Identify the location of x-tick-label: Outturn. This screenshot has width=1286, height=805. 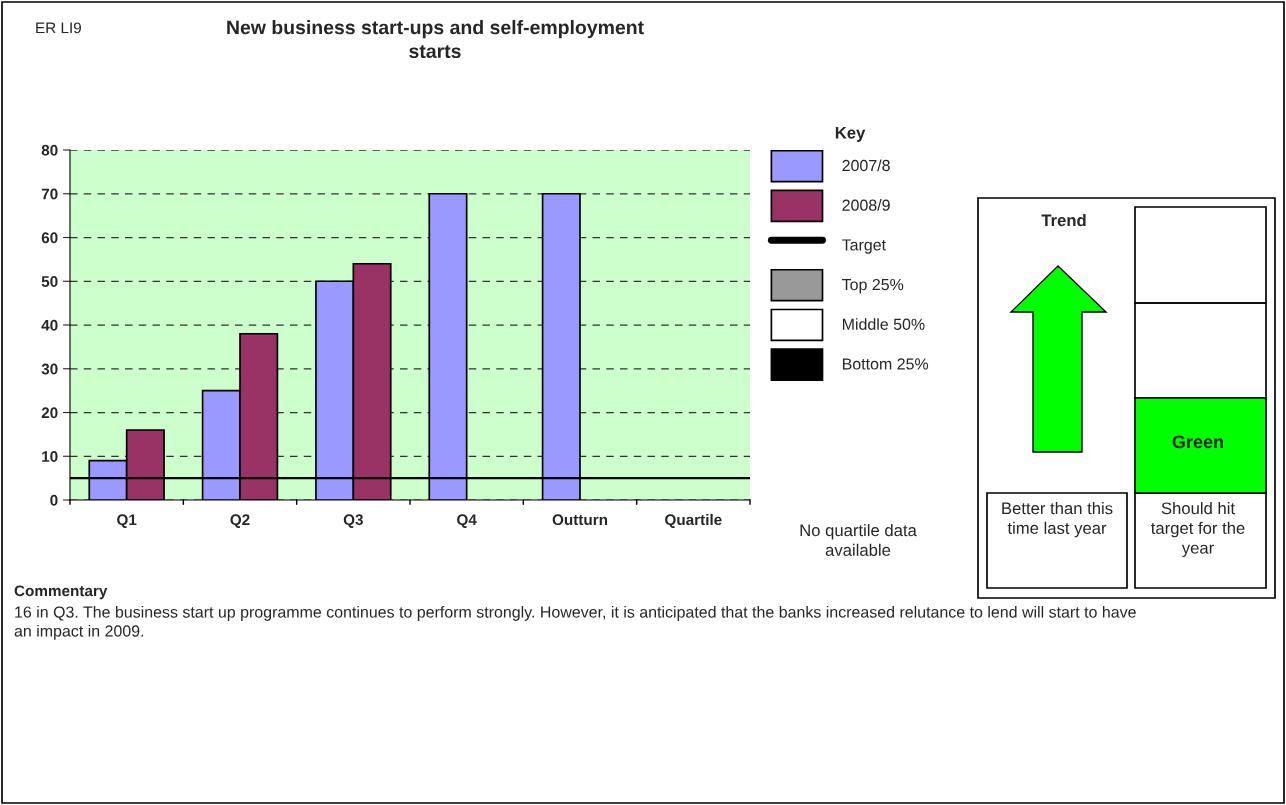
(580, 520).